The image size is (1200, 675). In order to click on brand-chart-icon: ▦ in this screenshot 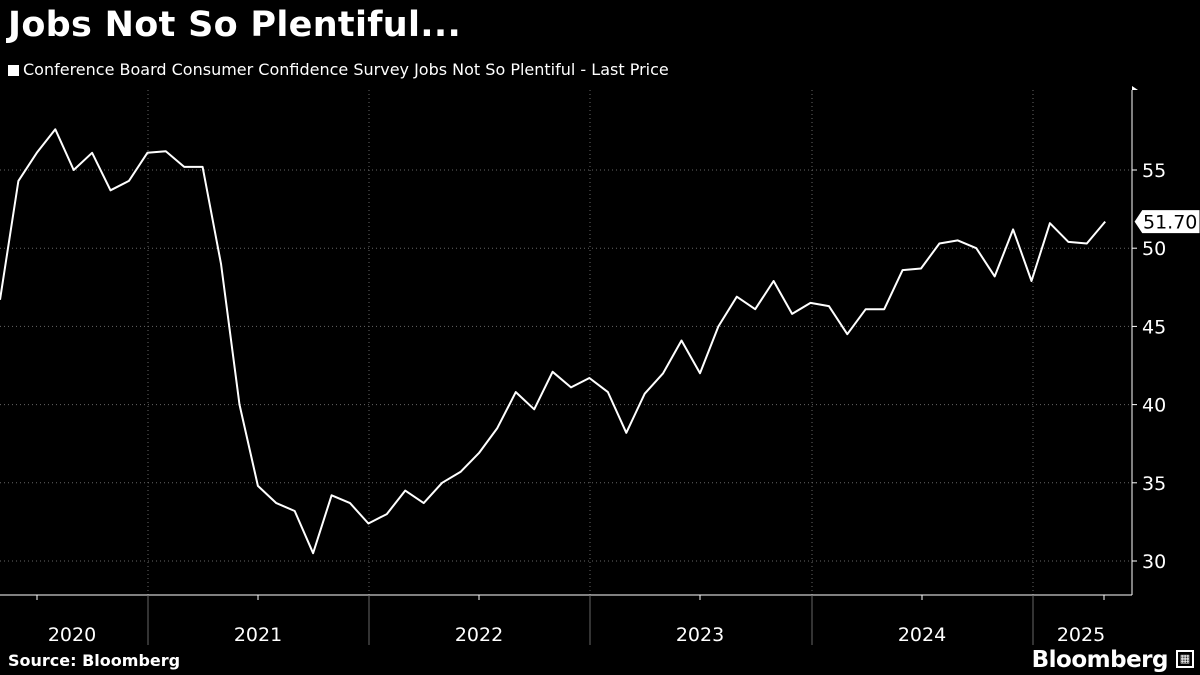, I will do `click(1185, 659)`.